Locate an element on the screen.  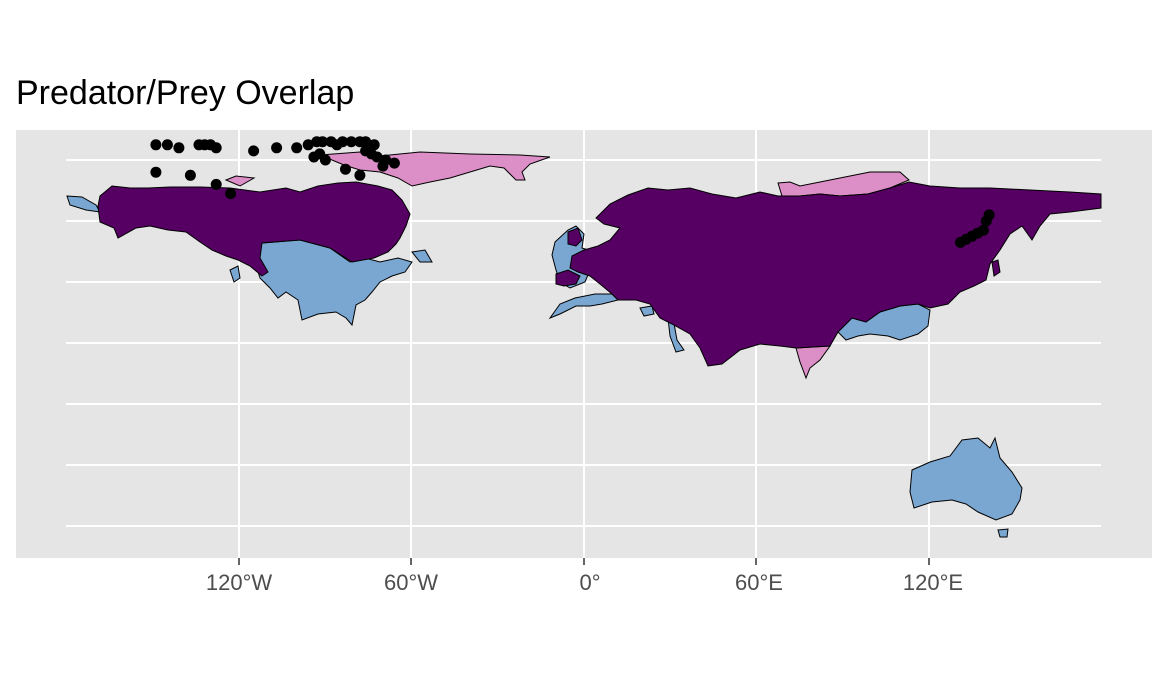
x-axis: 120°W 60°W 0° 60°E 120°E is located at coordinates (584, 576).